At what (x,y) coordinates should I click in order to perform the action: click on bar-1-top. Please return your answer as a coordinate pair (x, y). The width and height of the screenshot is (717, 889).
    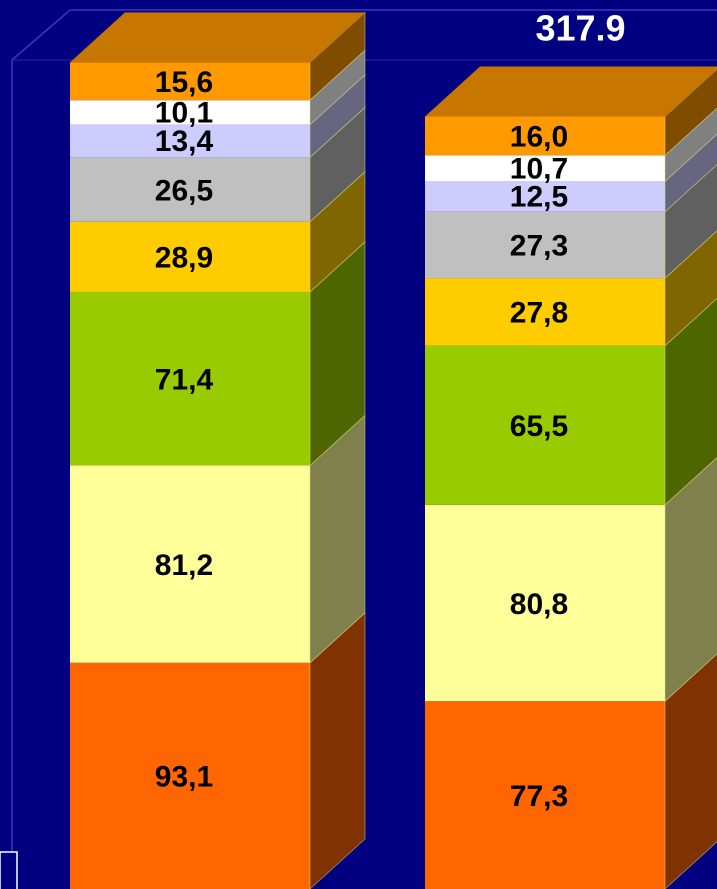
    Looking at the image, I should click on (217, 37).